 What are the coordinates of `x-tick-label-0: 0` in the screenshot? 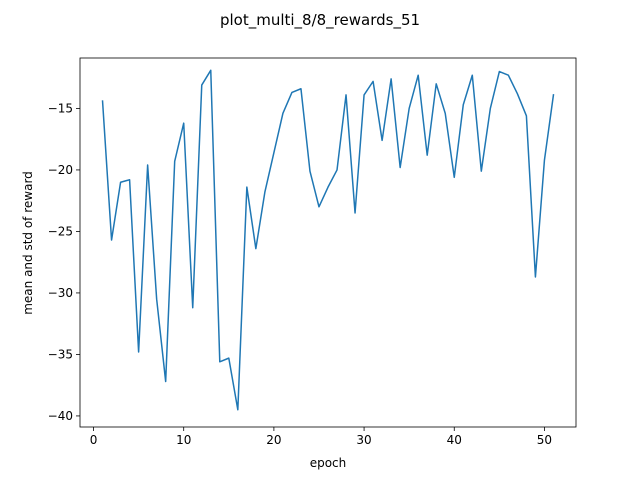 It's located at (94, 440).